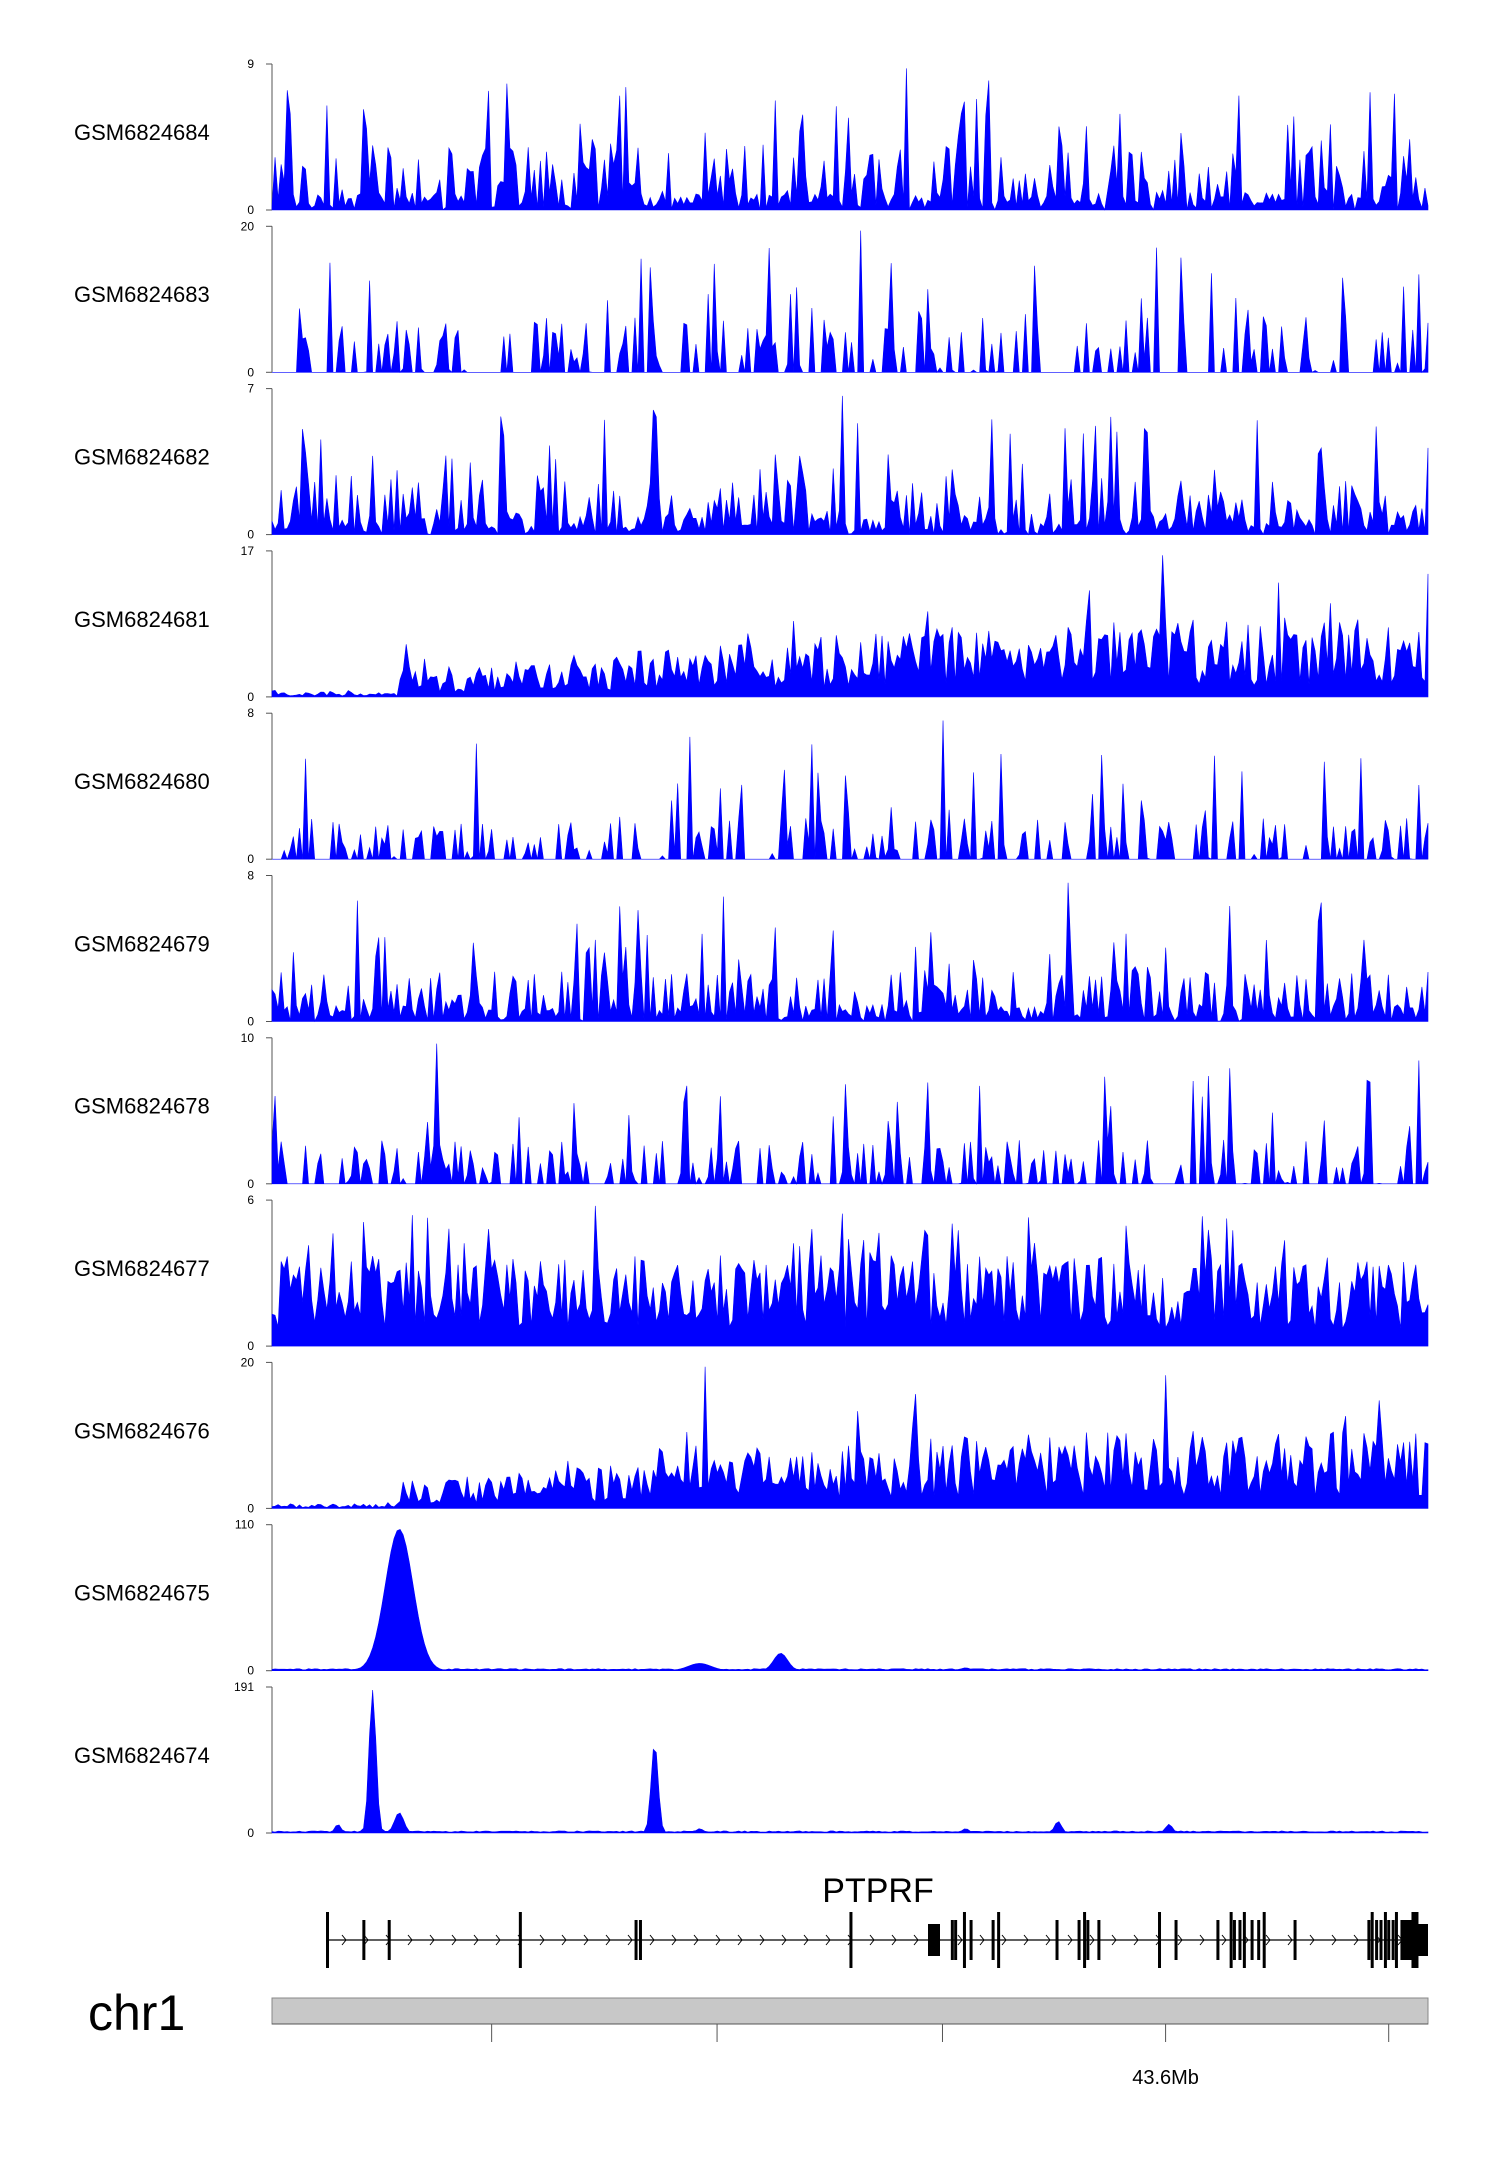  Describe the element at coordinates (142, 1106) in the screenshot. I see `track-label: GSM6824678` at that location.